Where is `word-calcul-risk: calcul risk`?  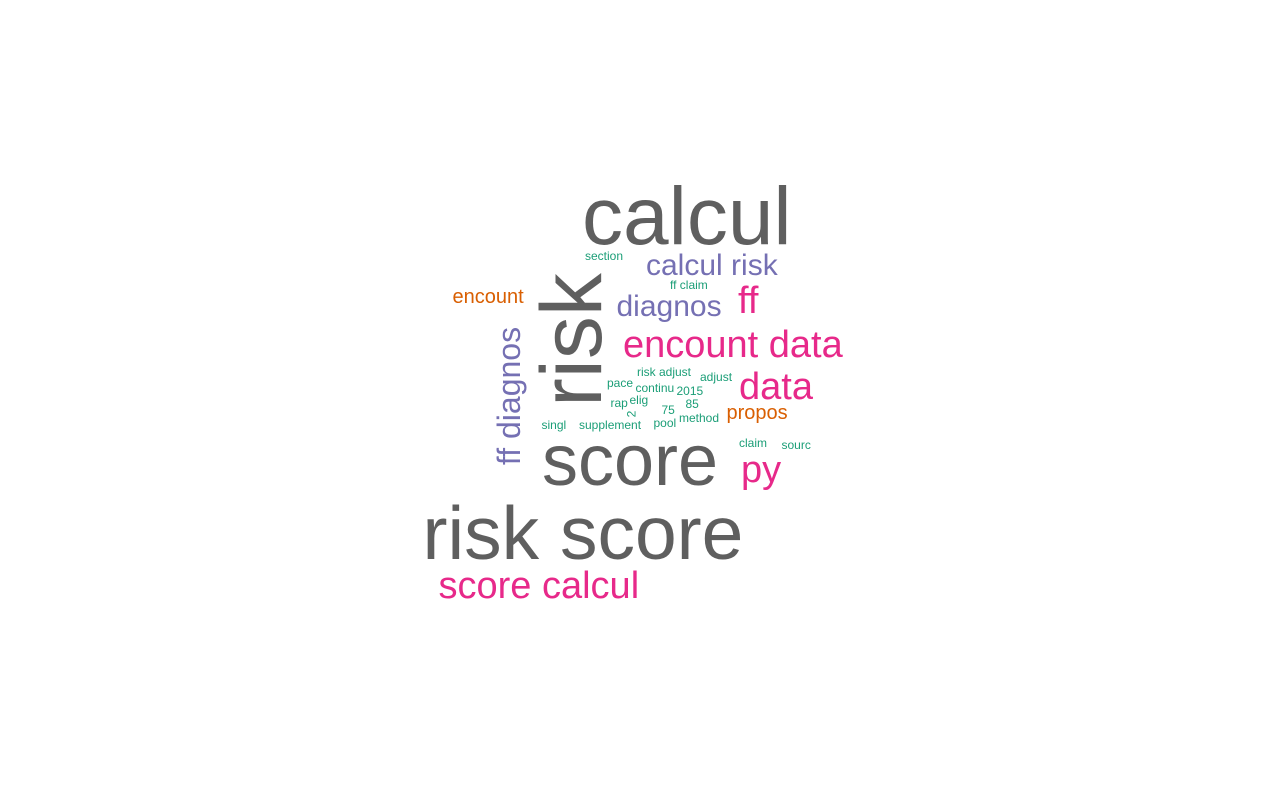 word-calcul-risk: calcul risk is located at coordinates (712, 265).